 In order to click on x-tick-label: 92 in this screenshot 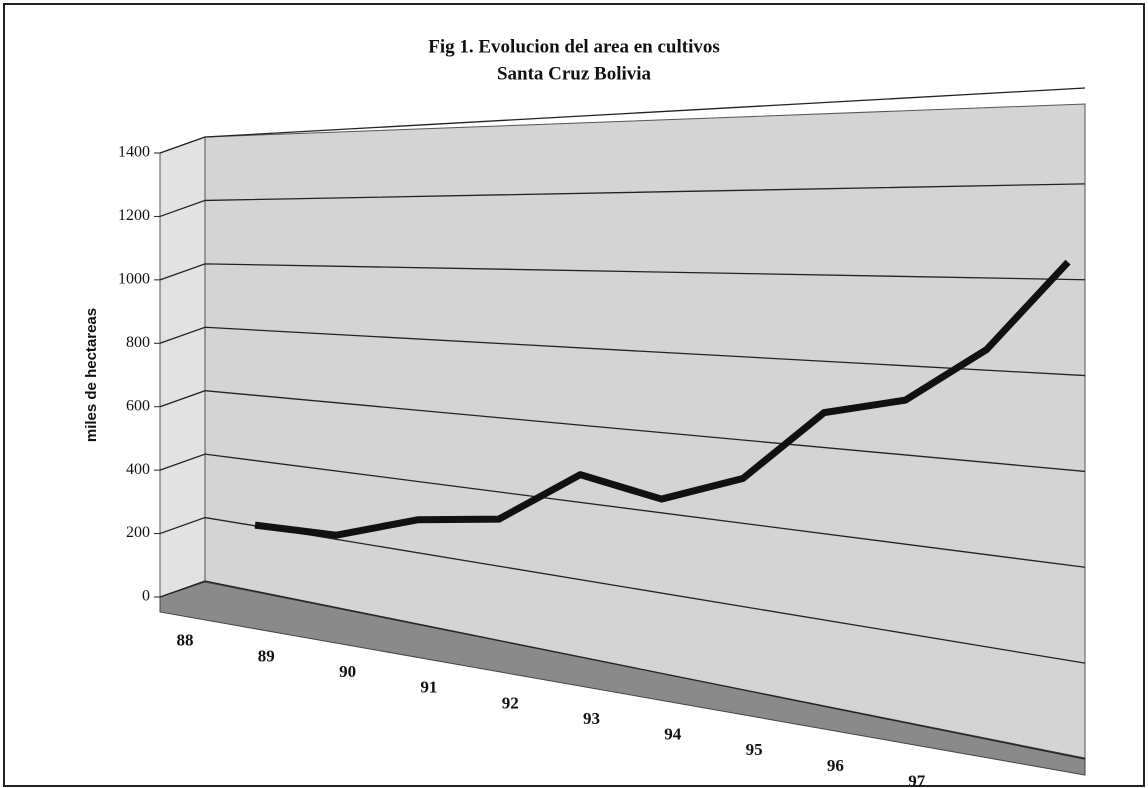, I will do `click(510, 702)`.